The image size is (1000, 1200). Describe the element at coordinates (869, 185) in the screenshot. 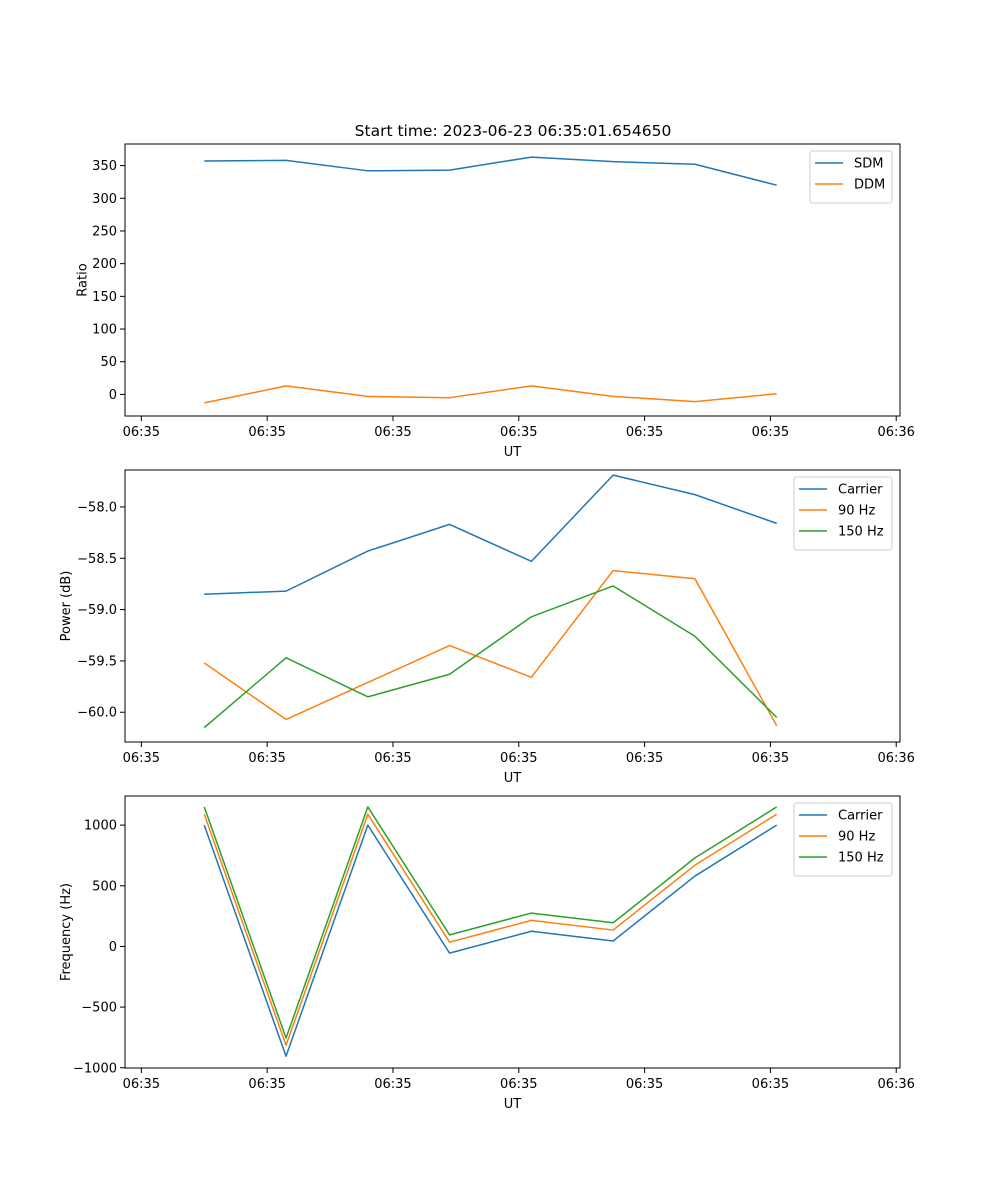

I see `legend-label: DDM` at that location.